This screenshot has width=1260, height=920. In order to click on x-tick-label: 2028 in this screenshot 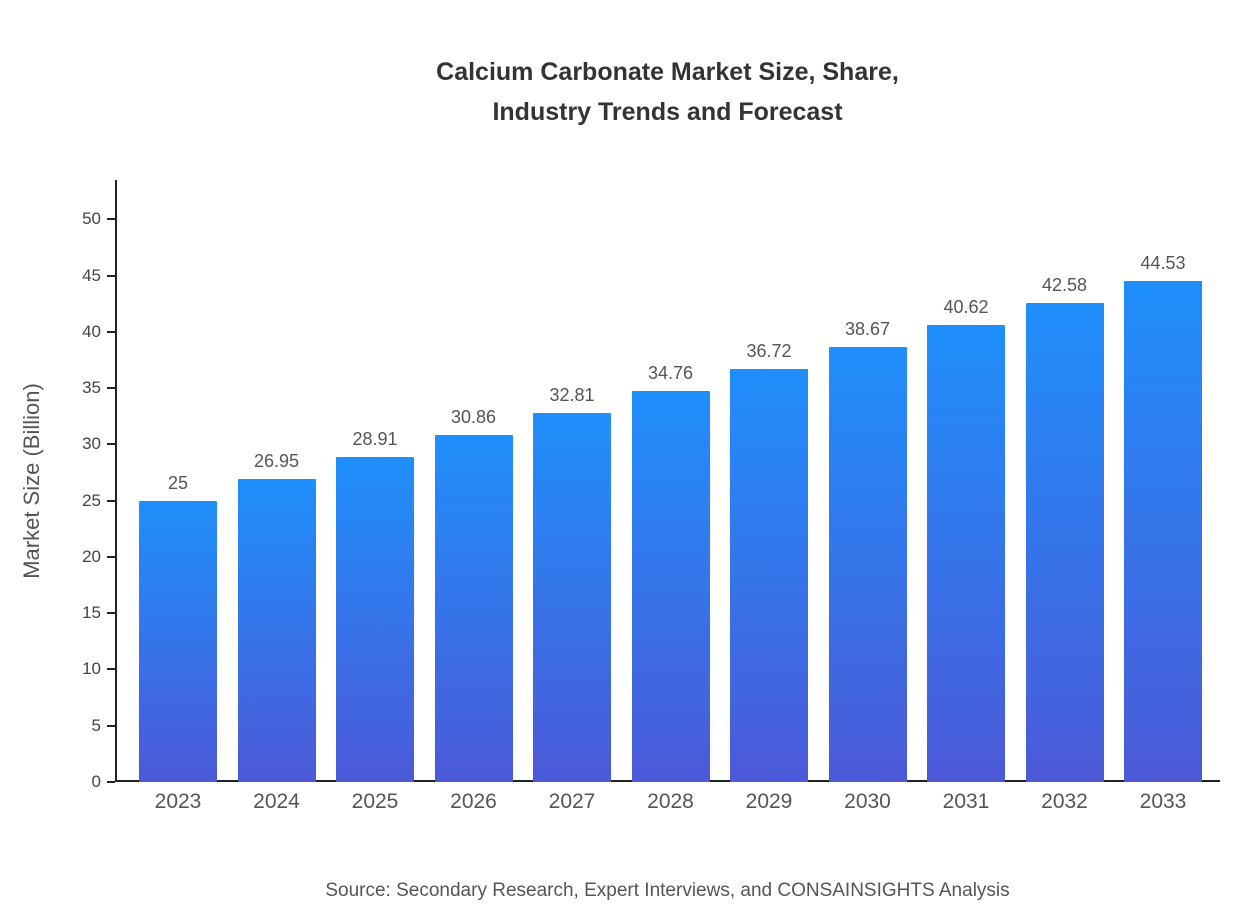, I will do `click(670, 801)`.